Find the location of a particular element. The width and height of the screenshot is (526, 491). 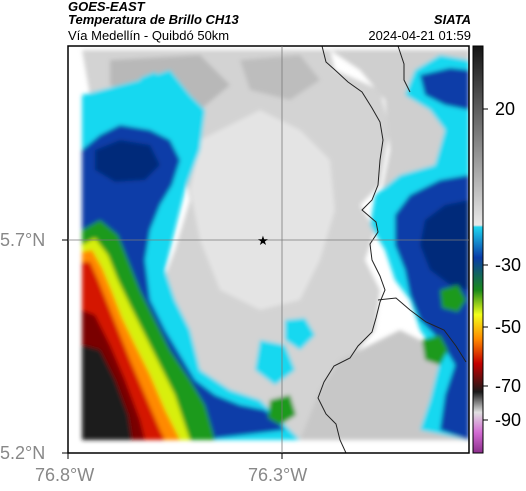

black-core-west is located at coordinates (107, 392).